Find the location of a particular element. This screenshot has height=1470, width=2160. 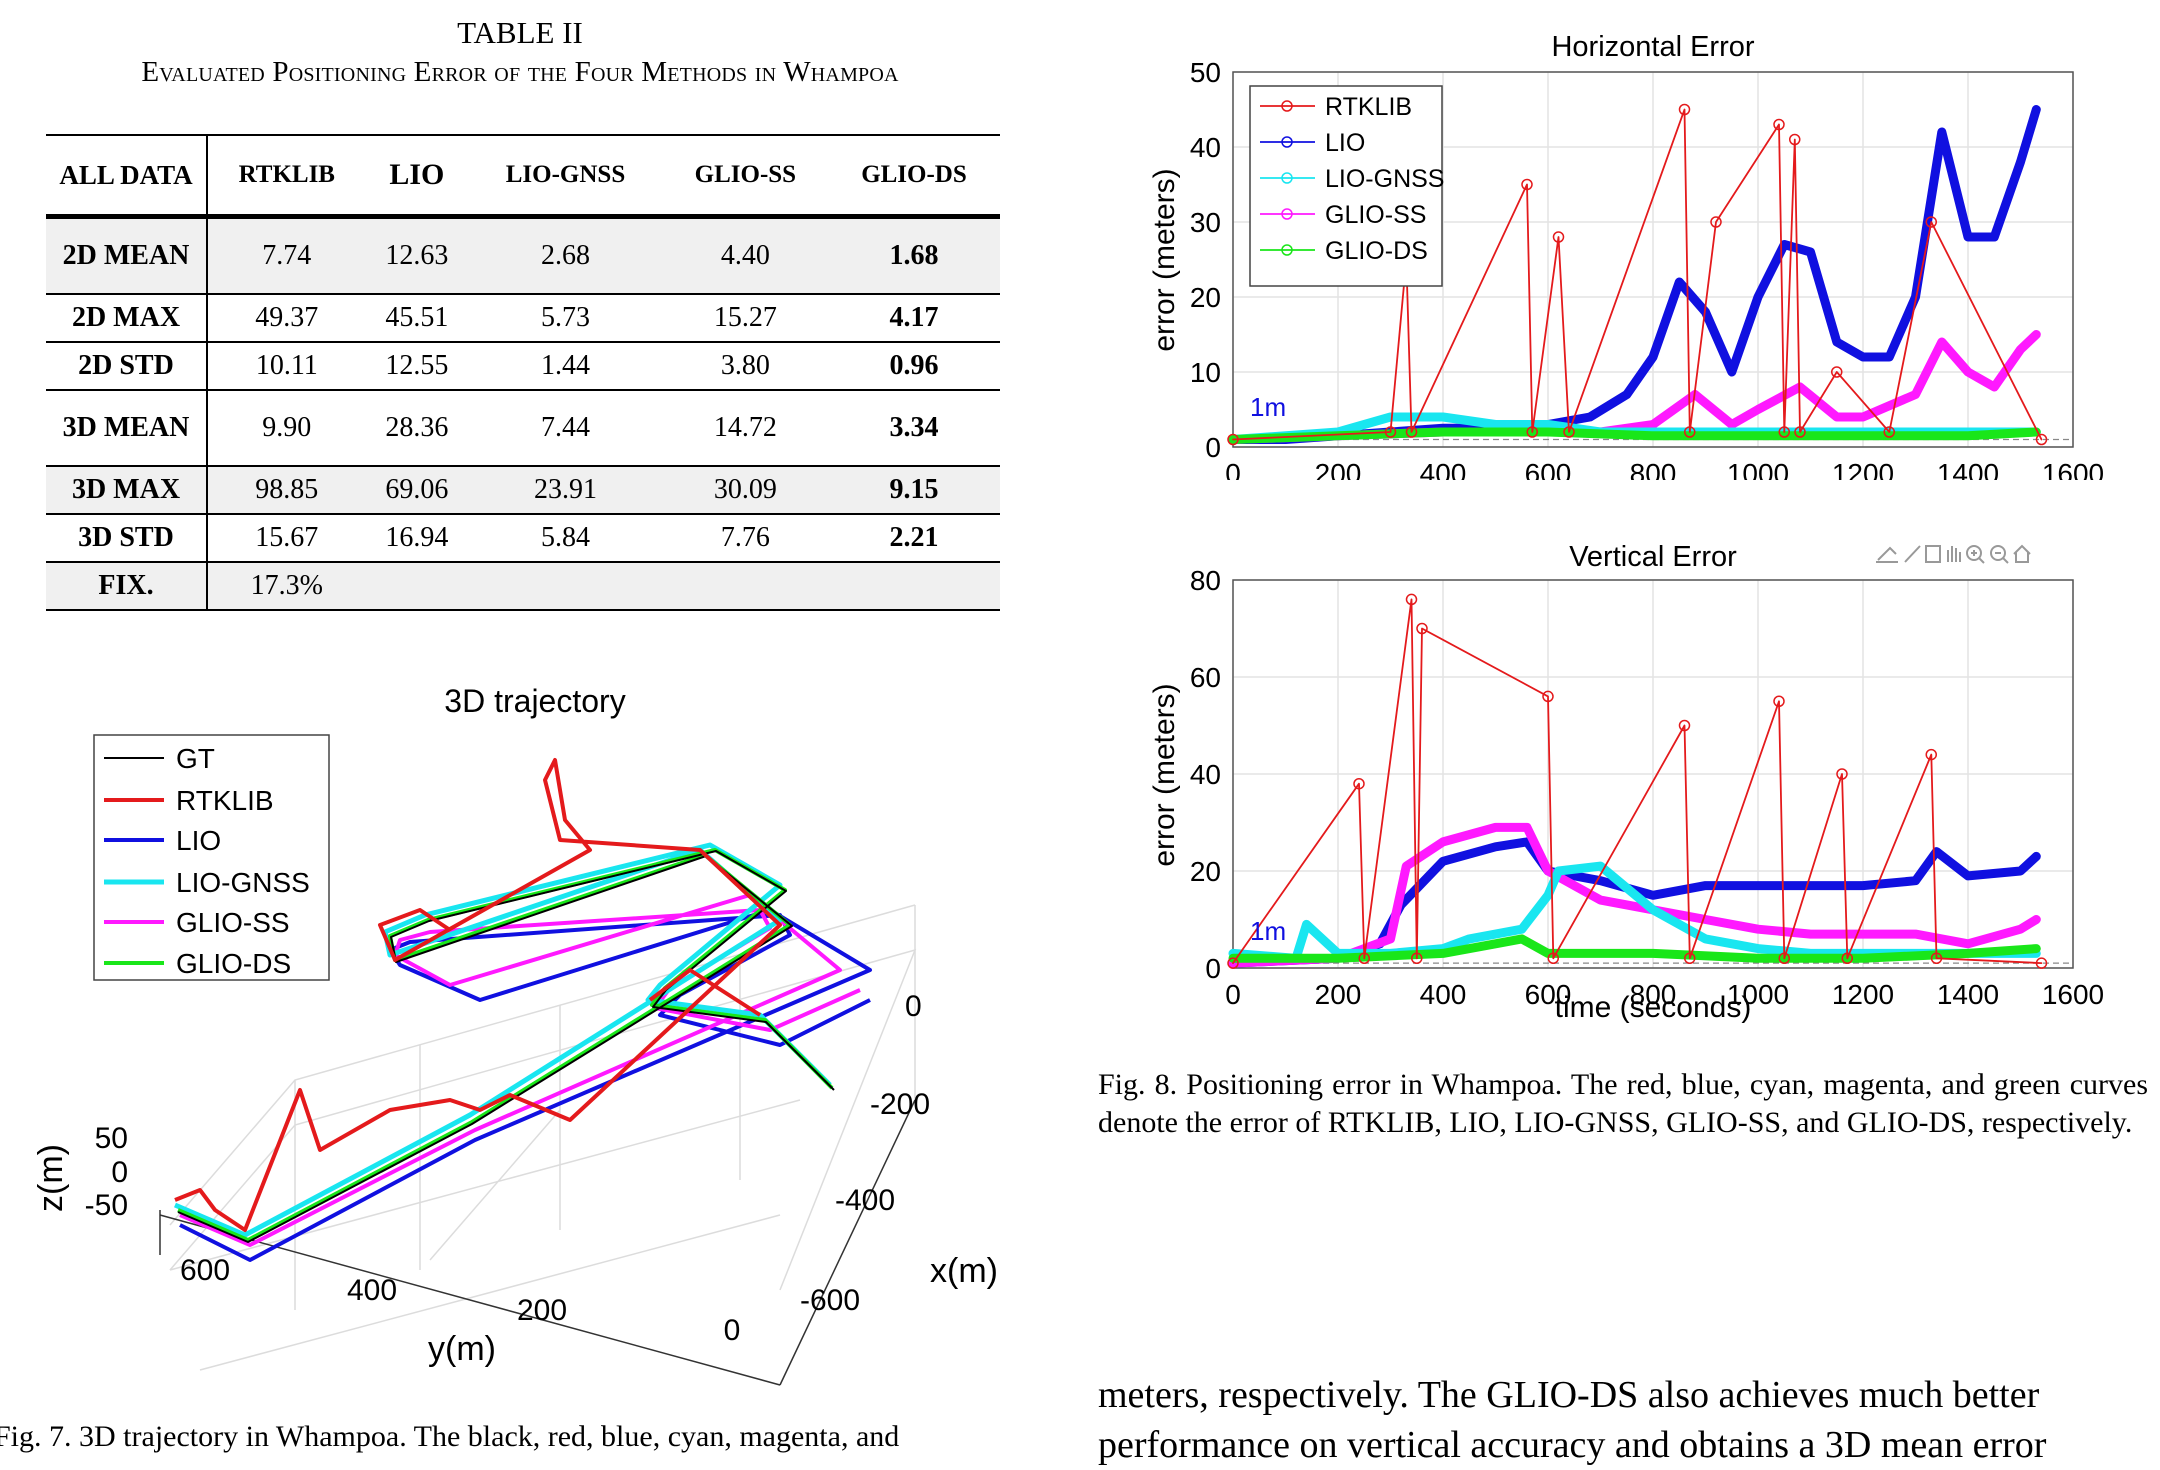

z-tick-label: 50 is located at coordinates (111, 1138).